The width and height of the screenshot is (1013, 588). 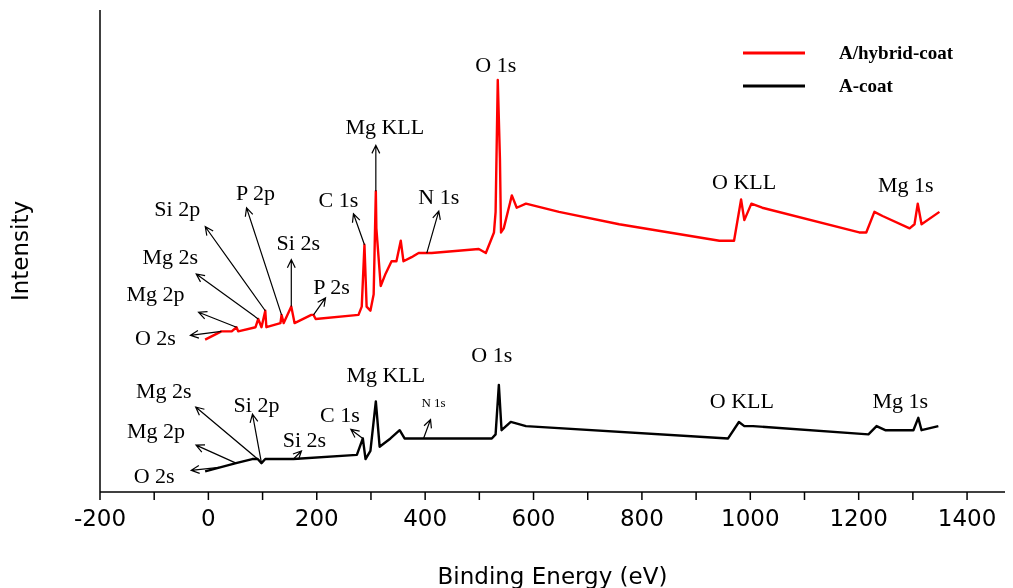 What do you see at coordinates (750, 518) in the screenshot?
I see `x-tick-label: 1000` at bounding box center [750, 518].